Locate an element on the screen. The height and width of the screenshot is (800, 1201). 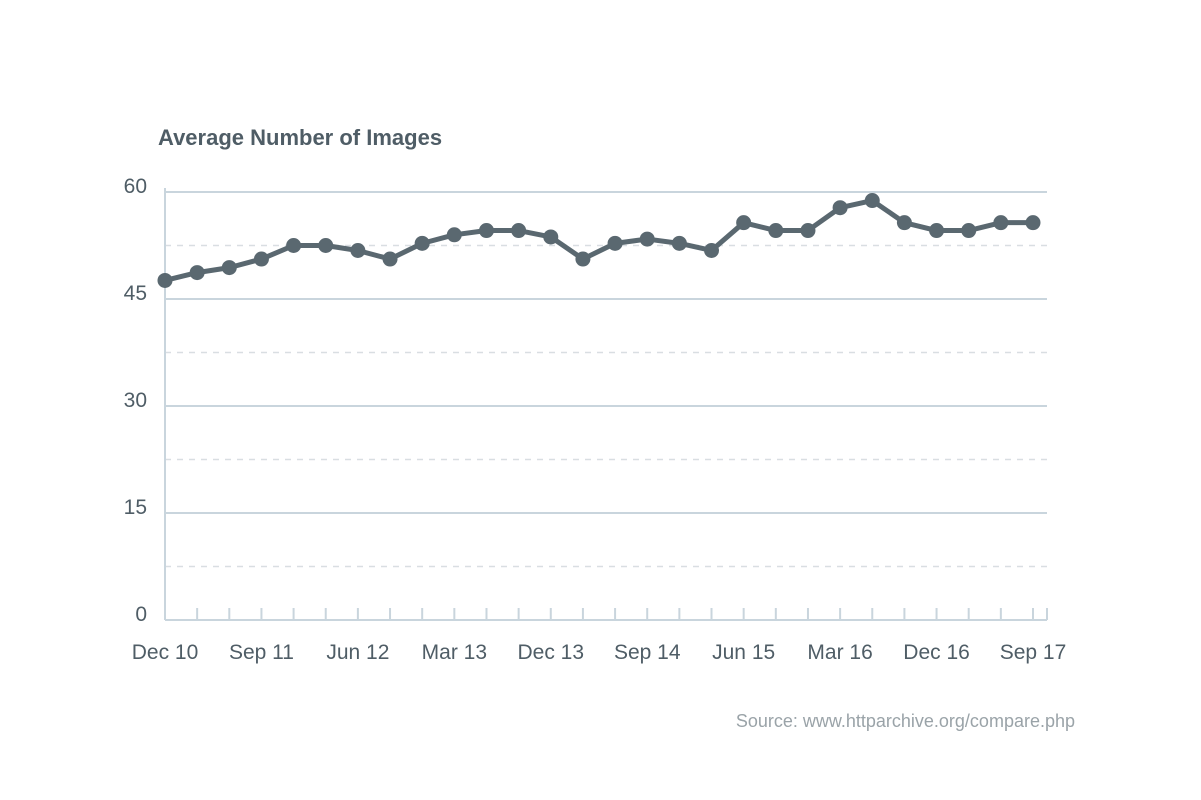
y-tick-label: 15 is located at coordinates (135, 507).